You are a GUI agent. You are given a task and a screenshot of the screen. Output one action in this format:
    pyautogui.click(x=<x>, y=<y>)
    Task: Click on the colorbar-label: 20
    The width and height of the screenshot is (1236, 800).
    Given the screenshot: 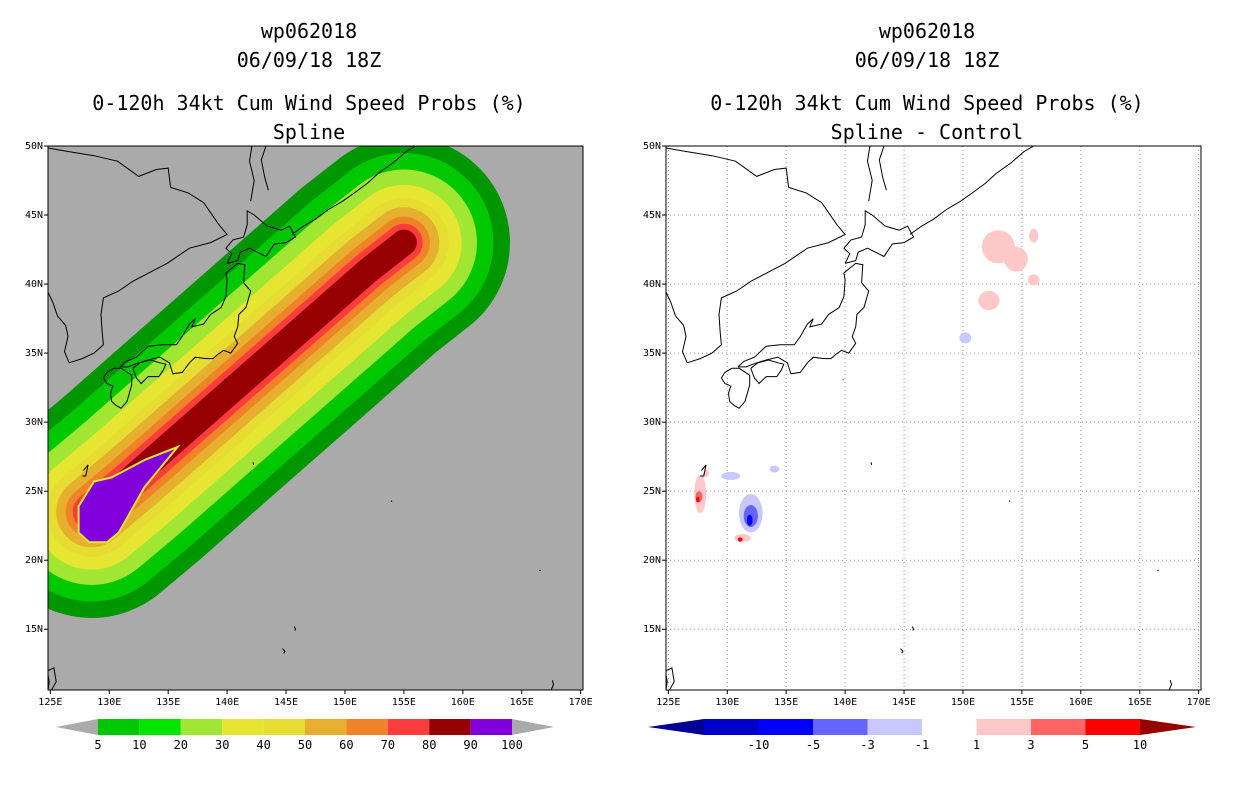 What is the action you would take?
    pyautogui.click(x=181, y=745)
    